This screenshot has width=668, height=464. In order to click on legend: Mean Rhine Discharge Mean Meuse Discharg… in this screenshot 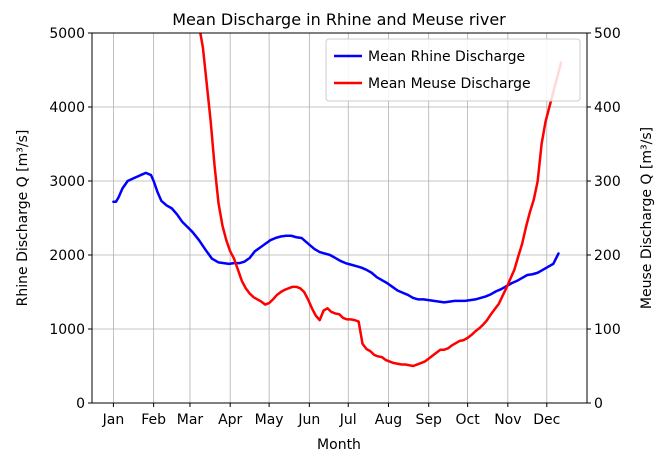, I will do `click(453, 70)`.